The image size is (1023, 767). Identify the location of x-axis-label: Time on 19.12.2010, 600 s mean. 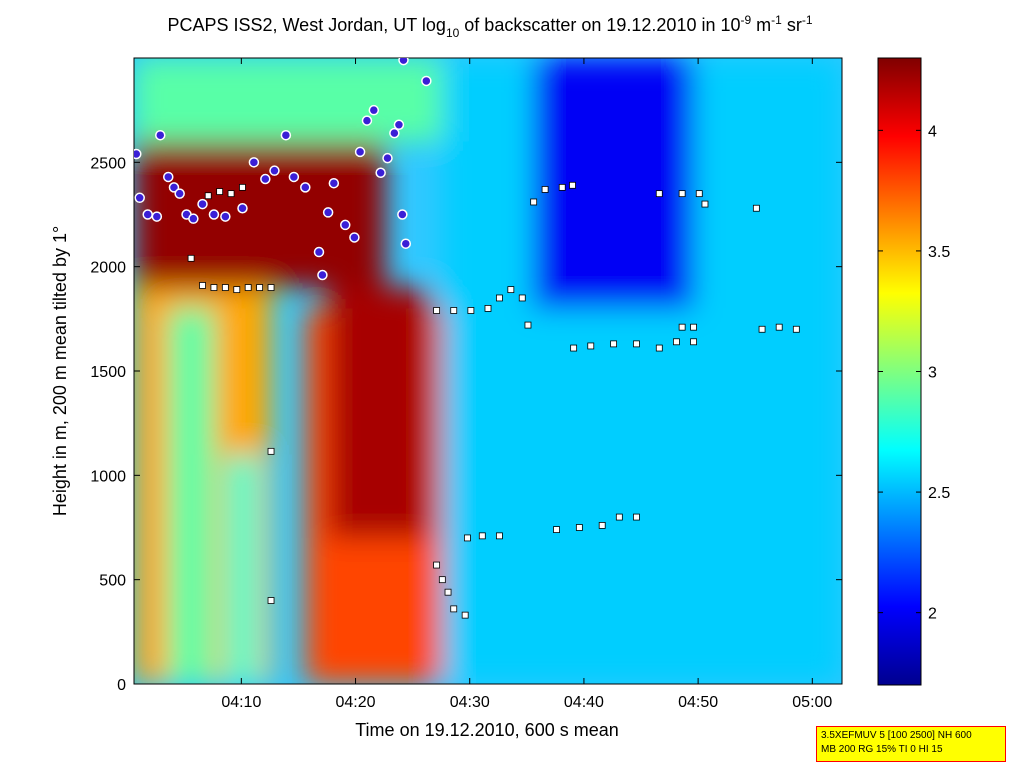
(487, 730).